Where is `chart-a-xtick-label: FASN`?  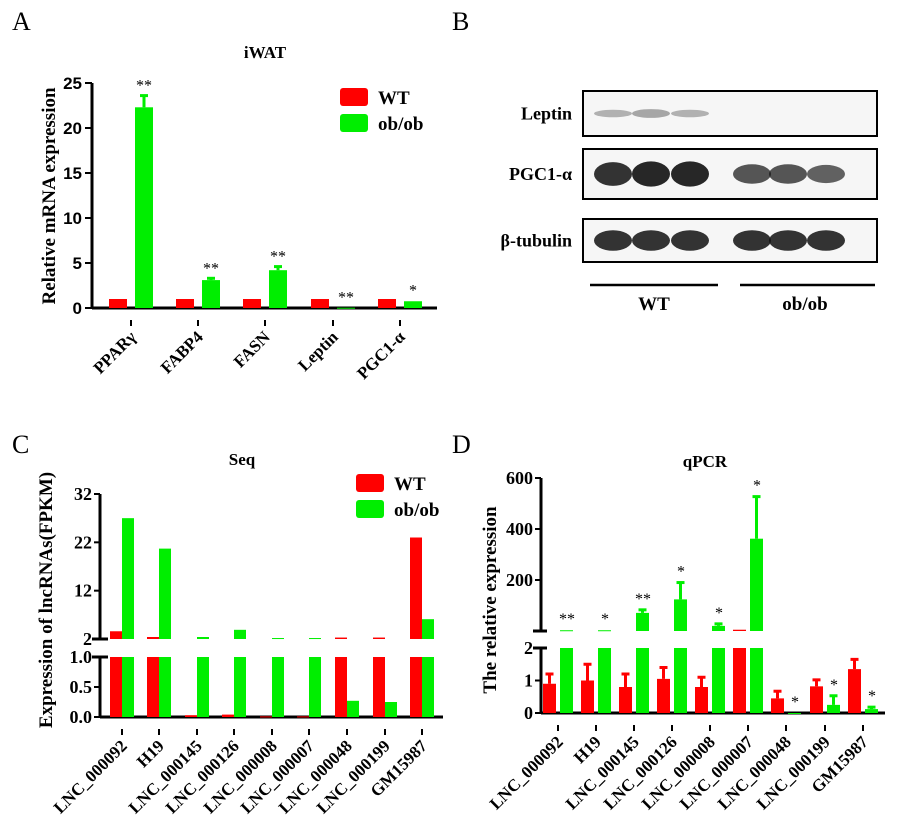 chart-a-xtick-label: FASN is located at coordinates (252, 349).